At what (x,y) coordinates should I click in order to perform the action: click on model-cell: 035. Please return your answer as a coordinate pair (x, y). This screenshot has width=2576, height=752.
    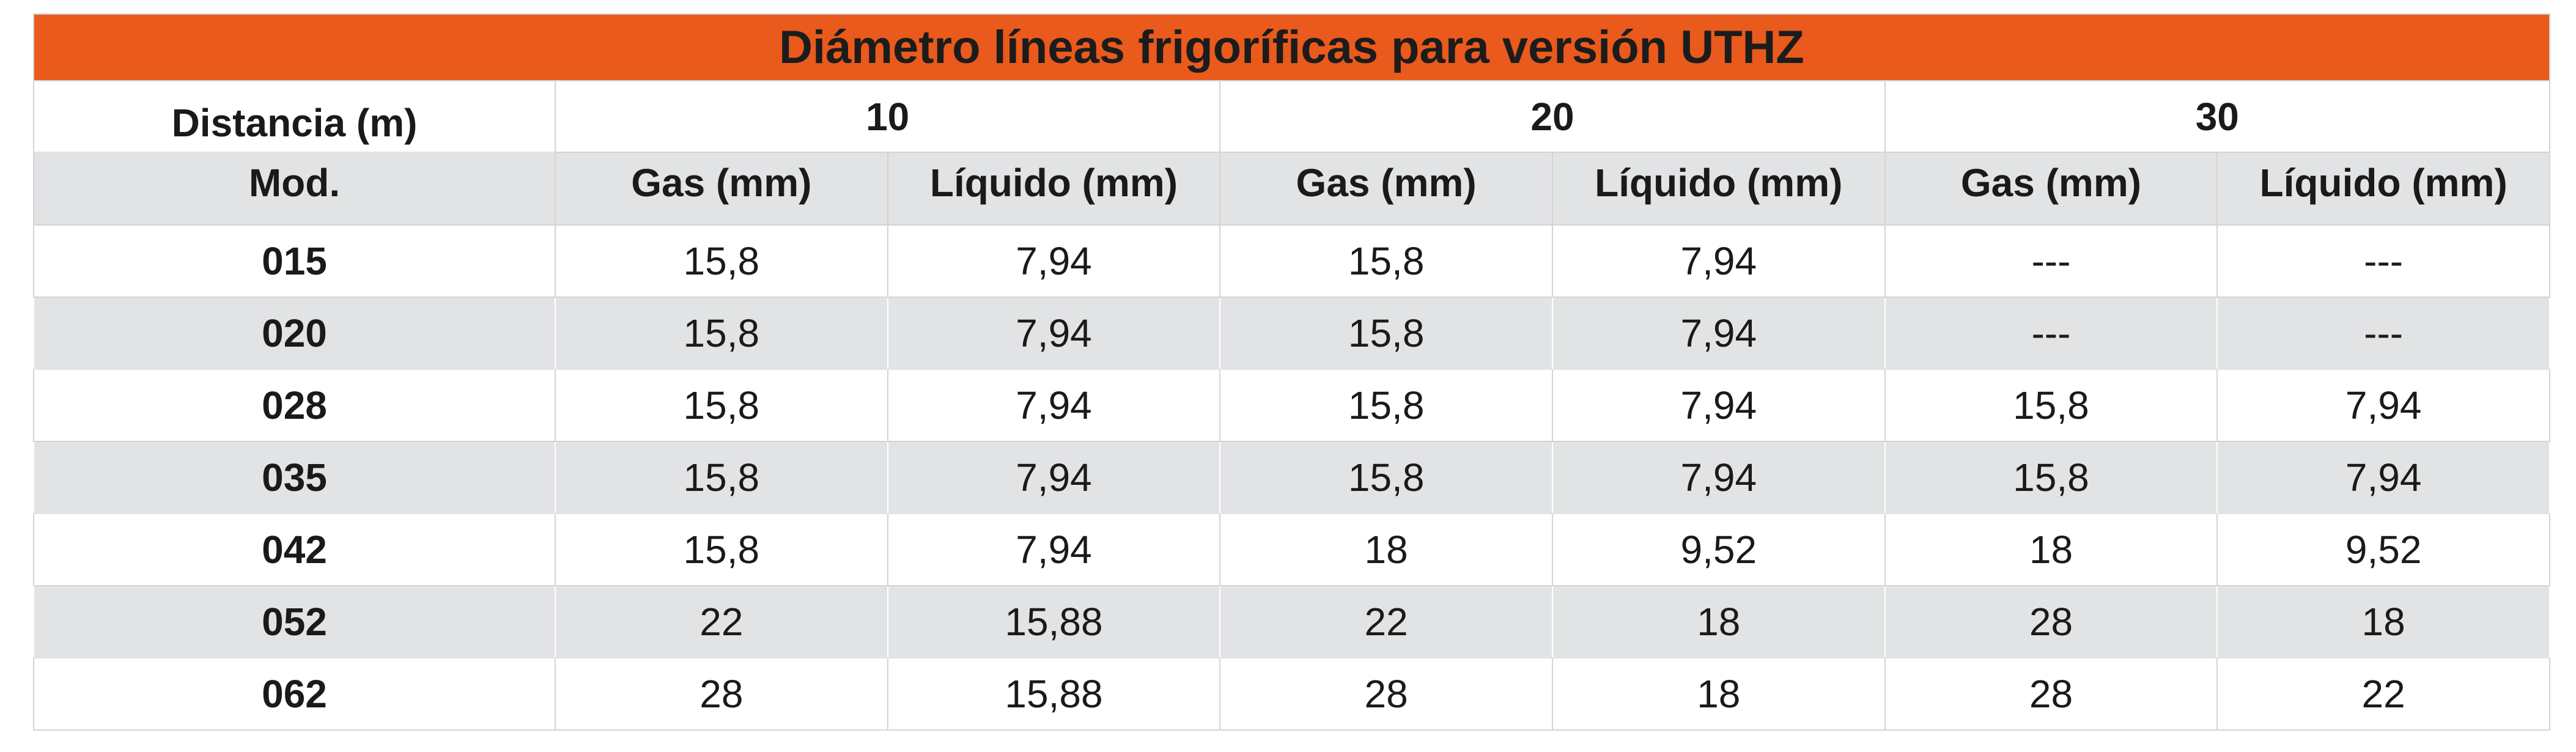
    Looking at the image, I should click on (294, 477).